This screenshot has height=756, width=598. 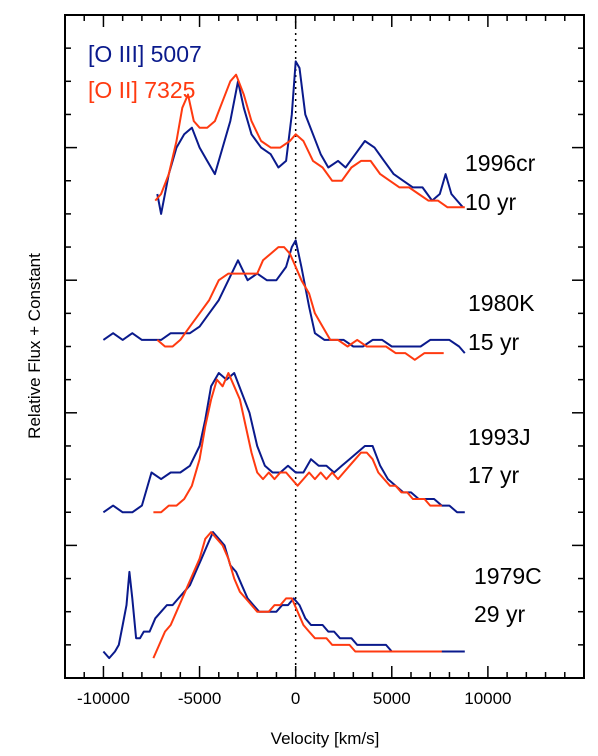 What do you see at coordinates (501, 303) in the screenshot?
I see `annotation-1980k-name: 1980K` at bounding box center [501, 303].